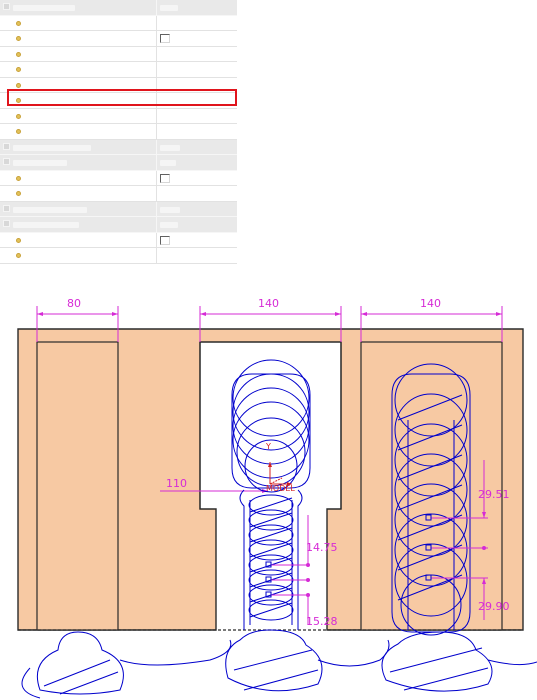 This screenshot has height=700, width=537. I want to click on highlight-annotation, so click(122, 97).